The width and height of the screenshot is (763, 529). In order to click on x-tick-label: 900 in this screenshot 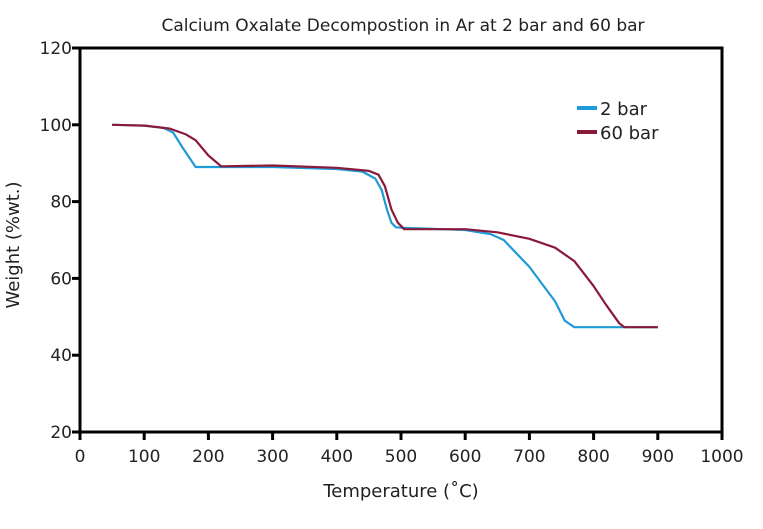, I will do `click(658, 457)`.